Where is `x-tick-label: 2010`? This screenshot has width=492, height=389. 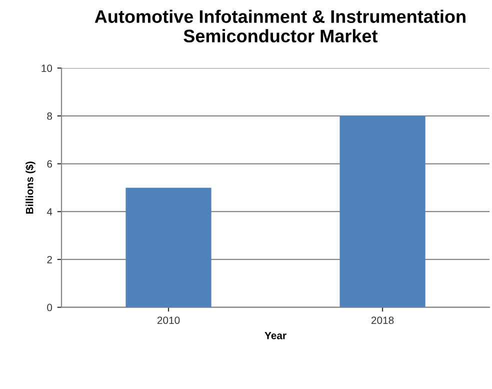
x-tick-label: 2010 is located at coordinates (168, 320).